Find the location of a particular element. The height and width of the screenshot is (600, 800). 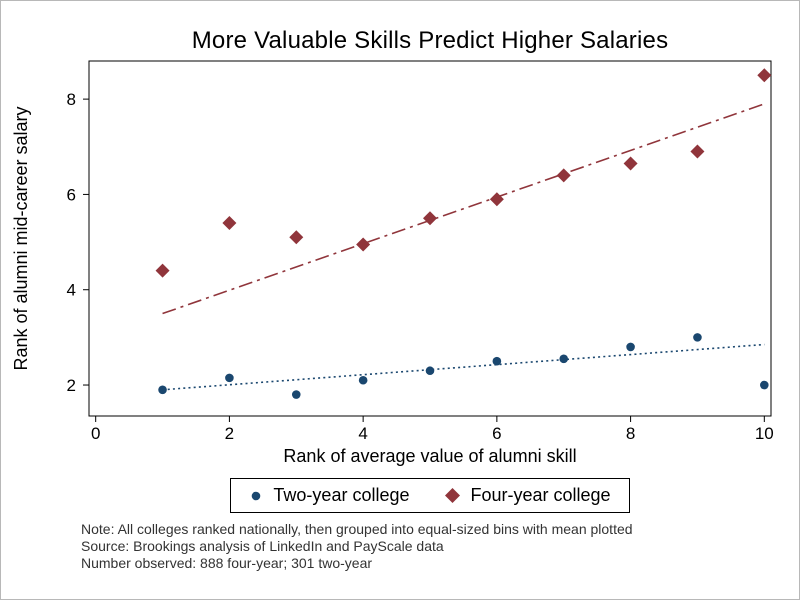

circle-marker-shape is located at coordinates (256, 495).